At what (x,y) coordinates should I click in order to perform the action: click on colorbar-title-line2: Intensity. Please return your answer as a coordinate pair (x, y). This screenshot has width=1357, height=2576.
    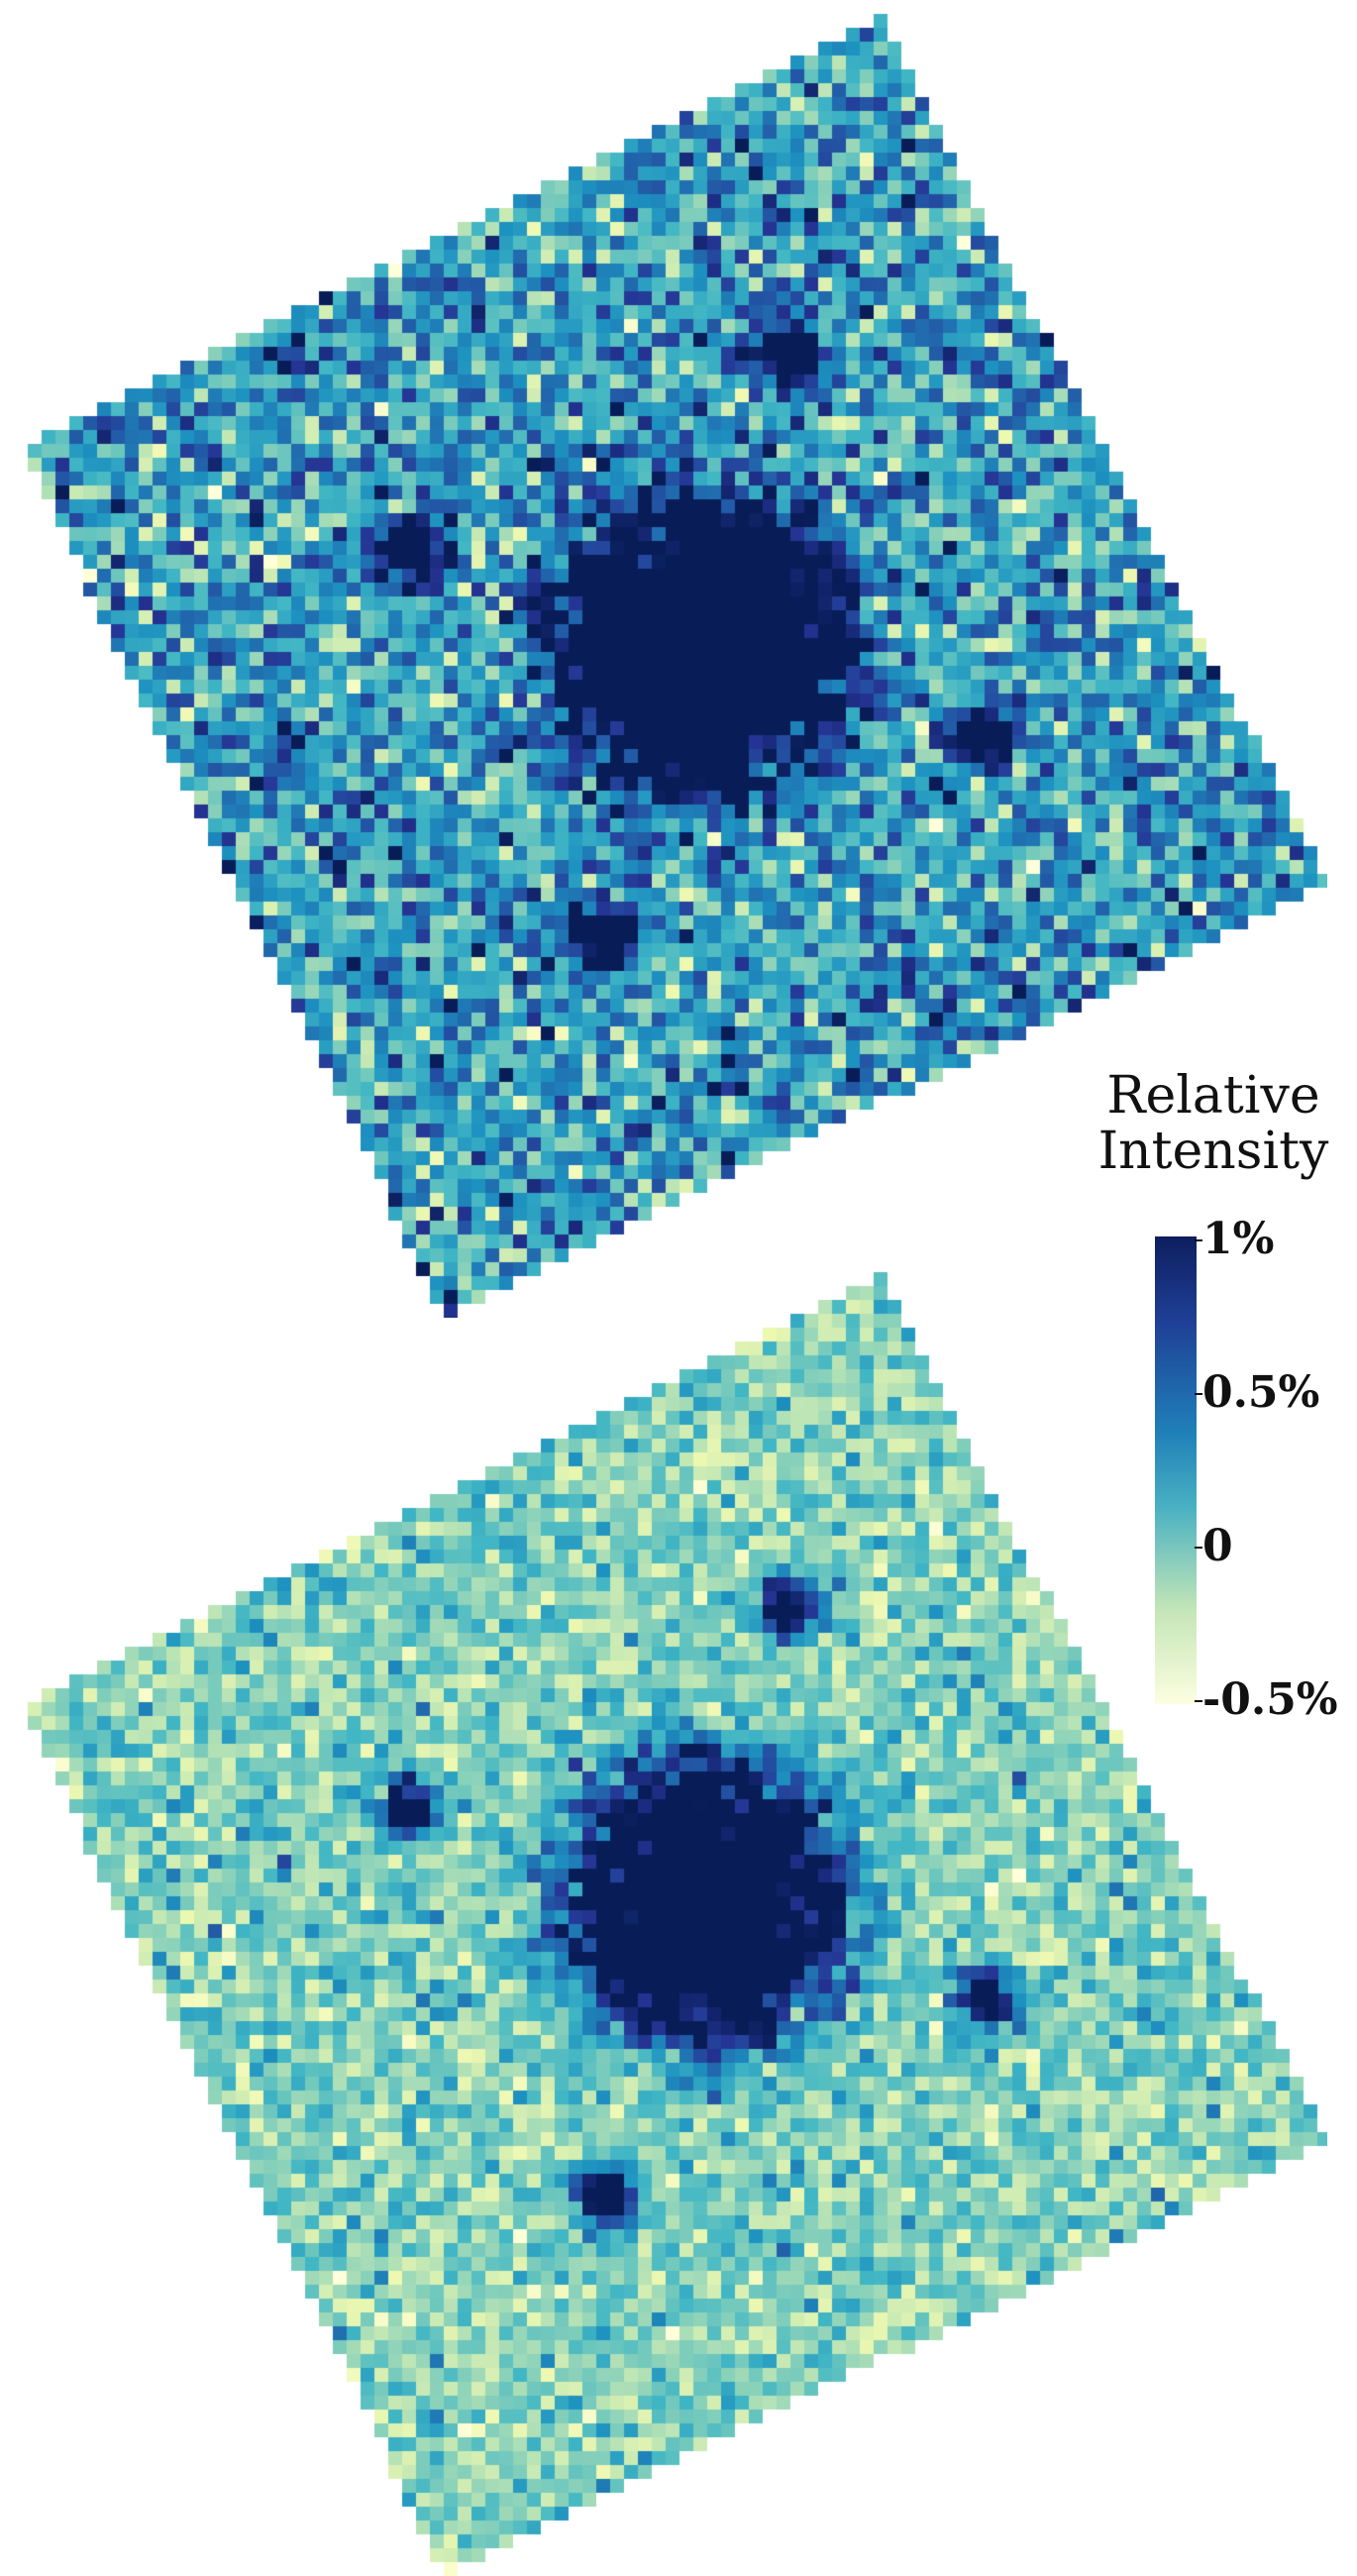
    Looking at the image, I should click on (1213, 1151).